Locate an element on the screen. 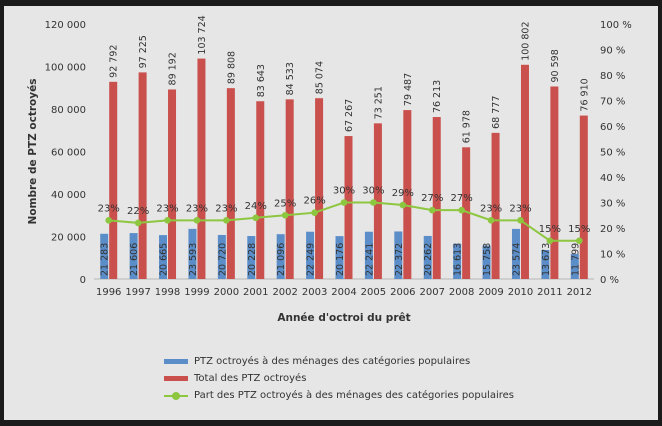 The height and width of the screenshot is (426, 662). bar-popular-label: 20 176 is located at coordinates (340, 259).